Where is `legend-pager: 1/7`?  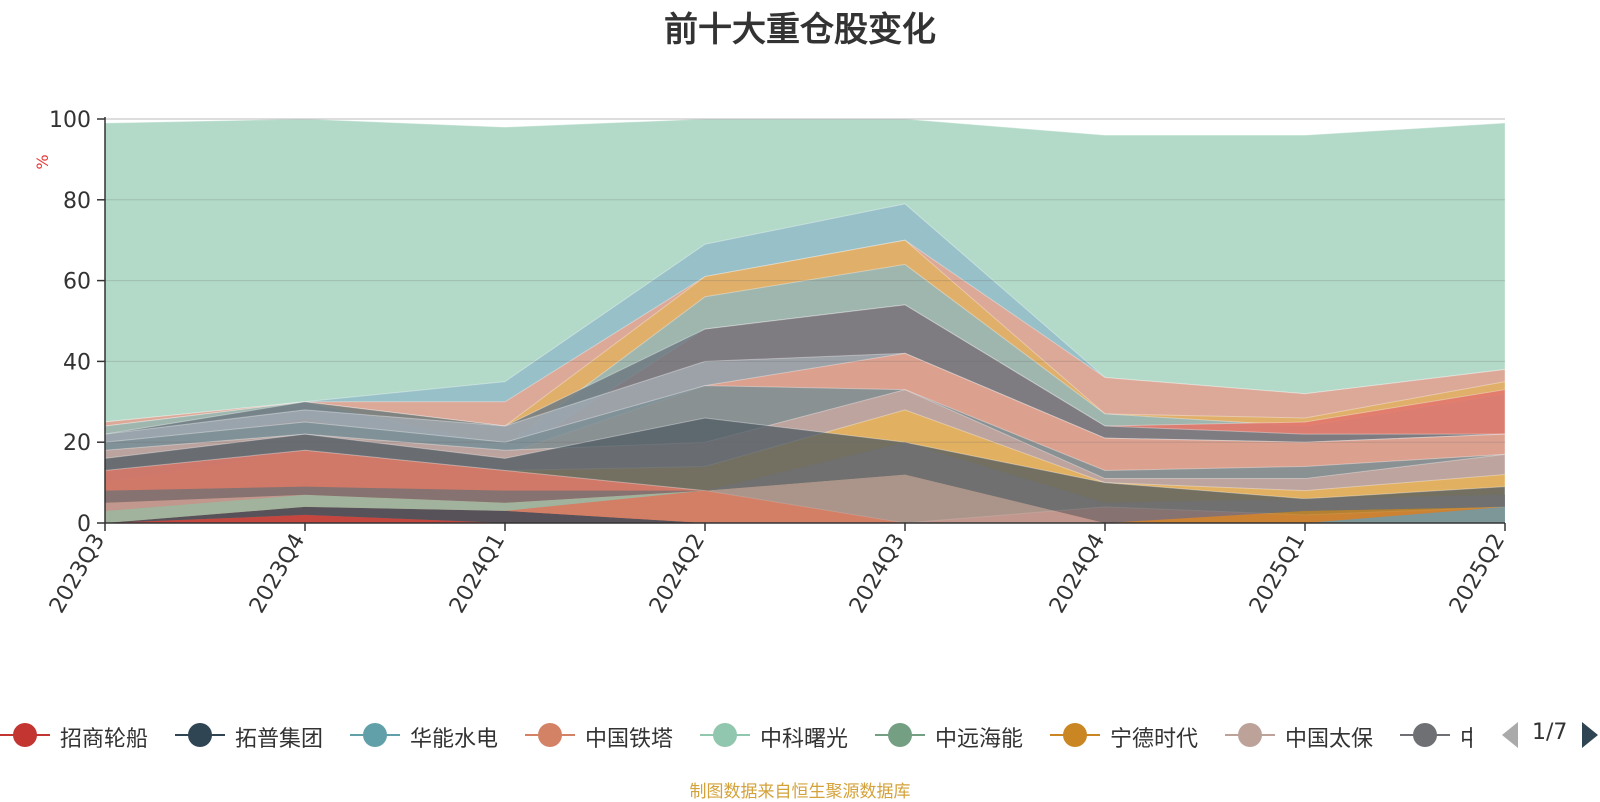 legend-pager: 1/7 is located at coordinates (1550, 735).